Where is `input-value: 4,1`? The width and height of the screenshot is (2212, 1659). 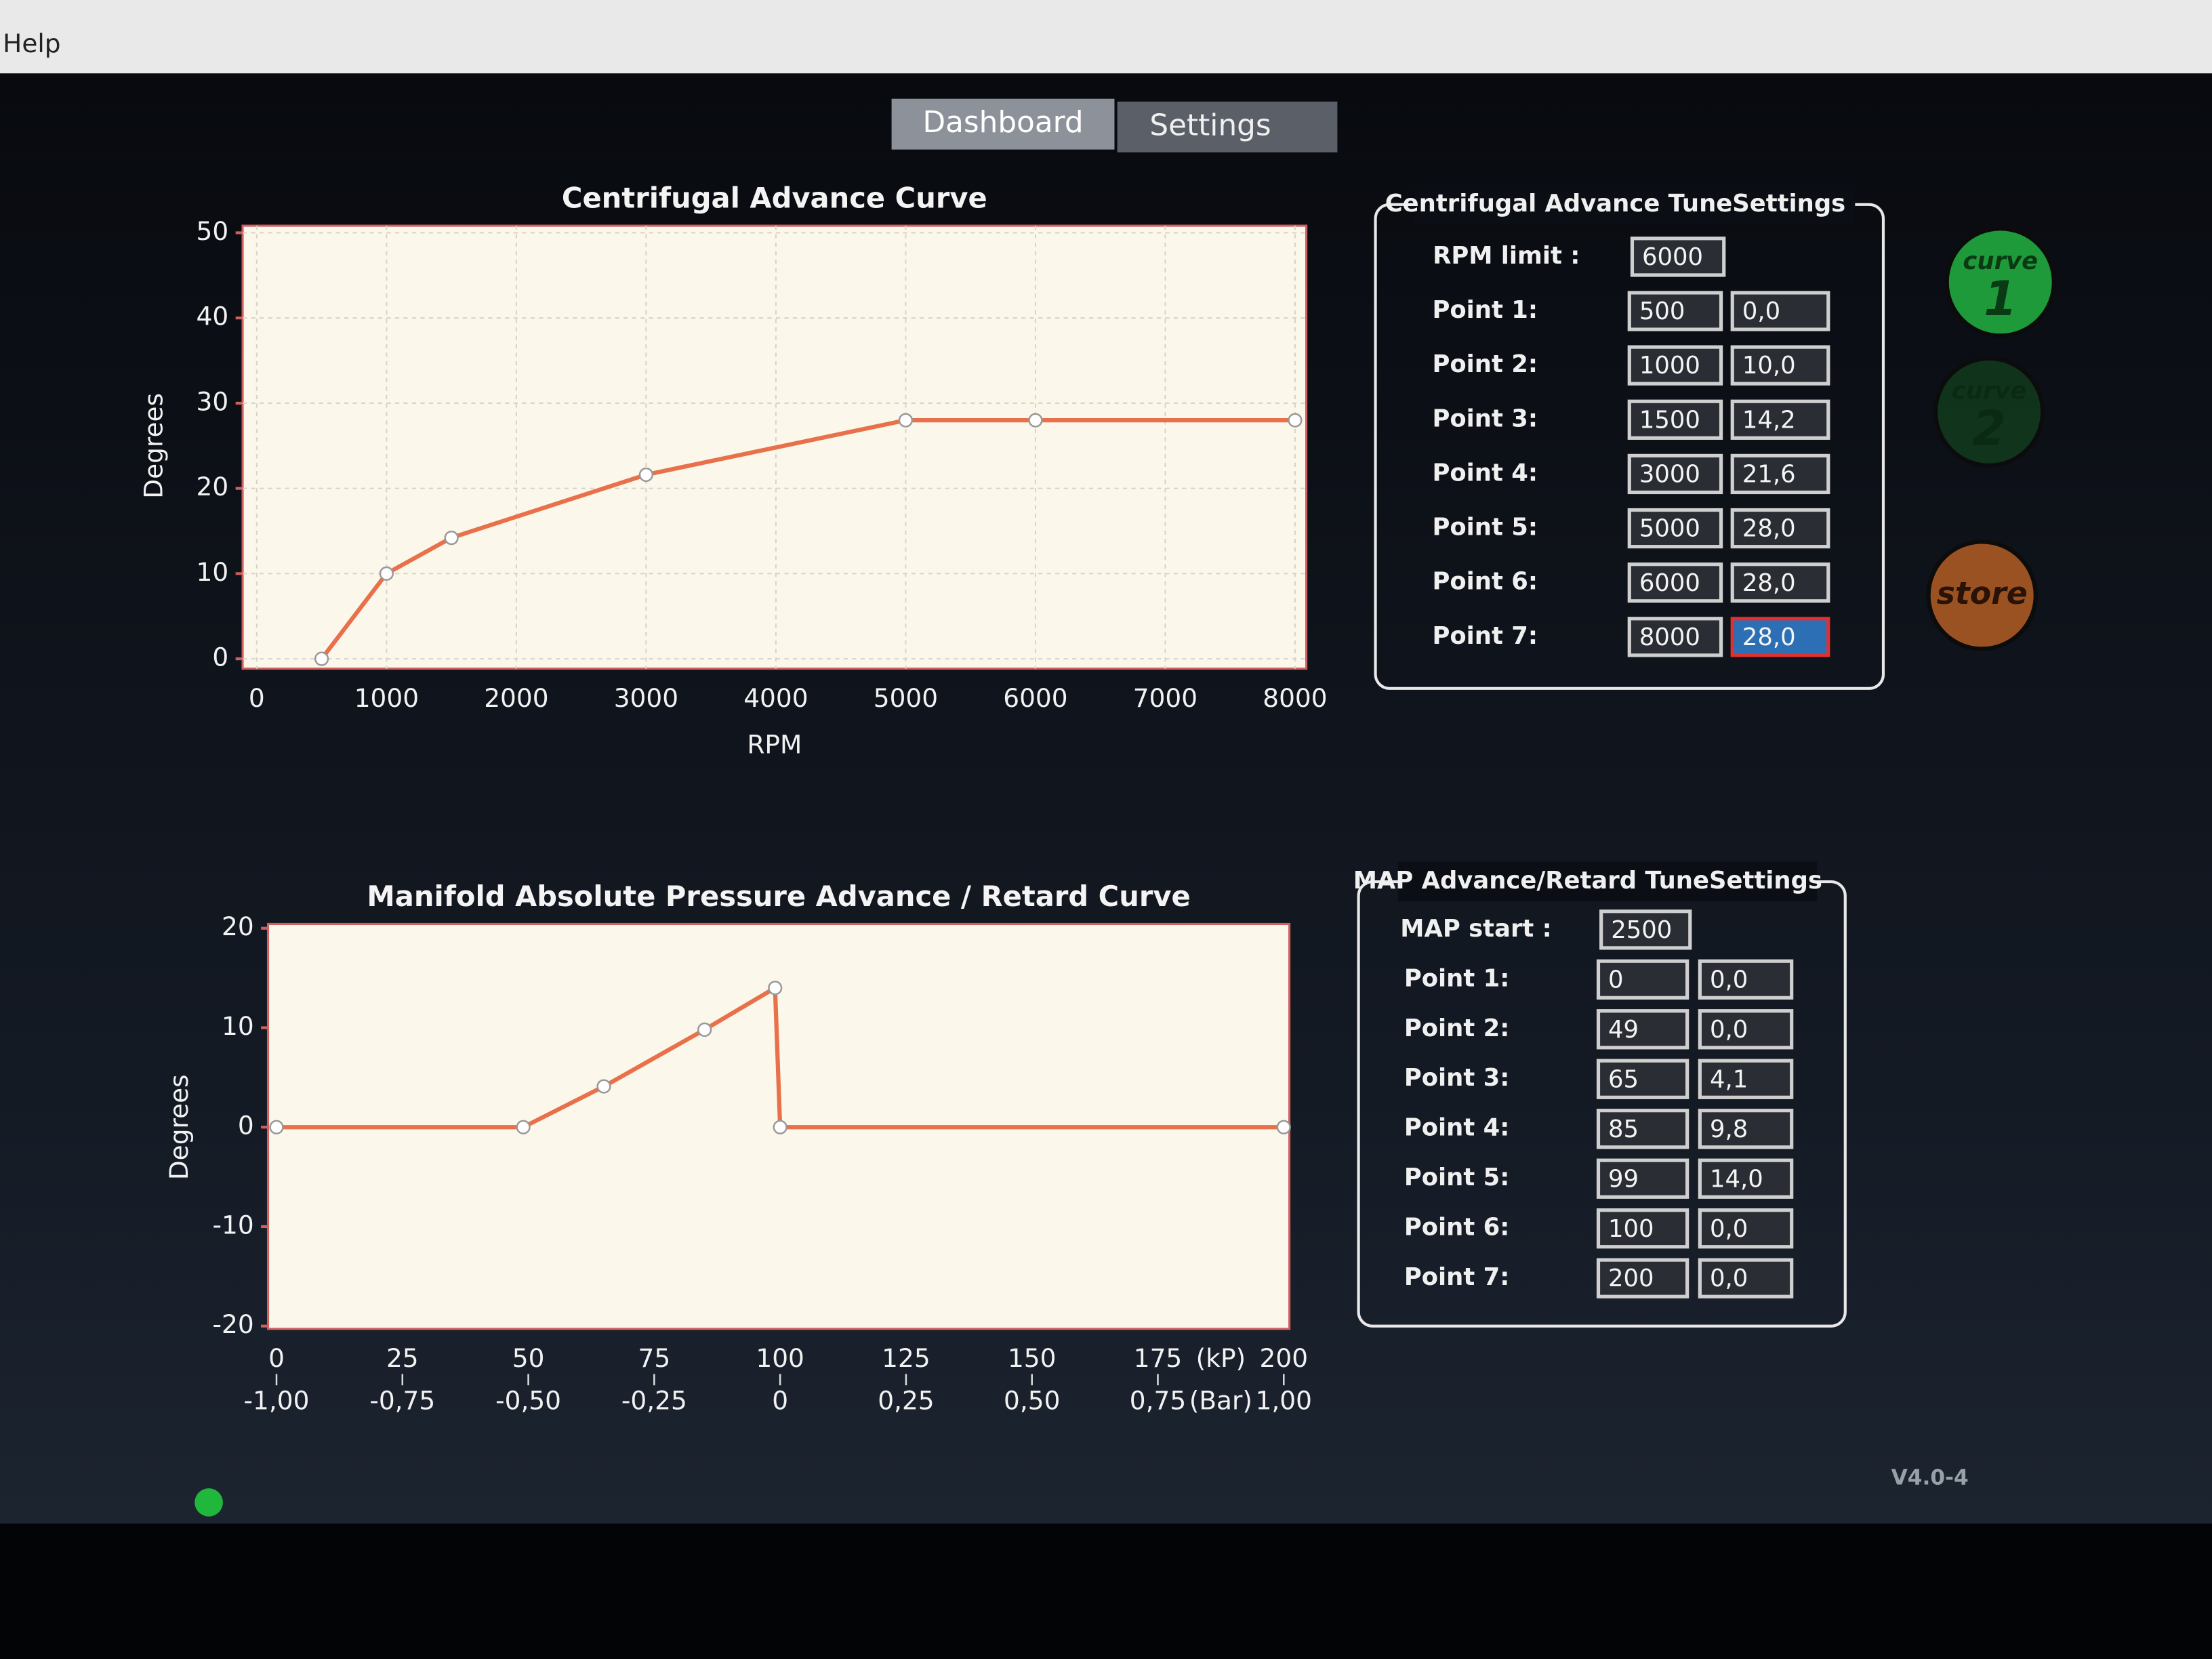 input-value: 4,1 is located at coordinates (1729, 1079).